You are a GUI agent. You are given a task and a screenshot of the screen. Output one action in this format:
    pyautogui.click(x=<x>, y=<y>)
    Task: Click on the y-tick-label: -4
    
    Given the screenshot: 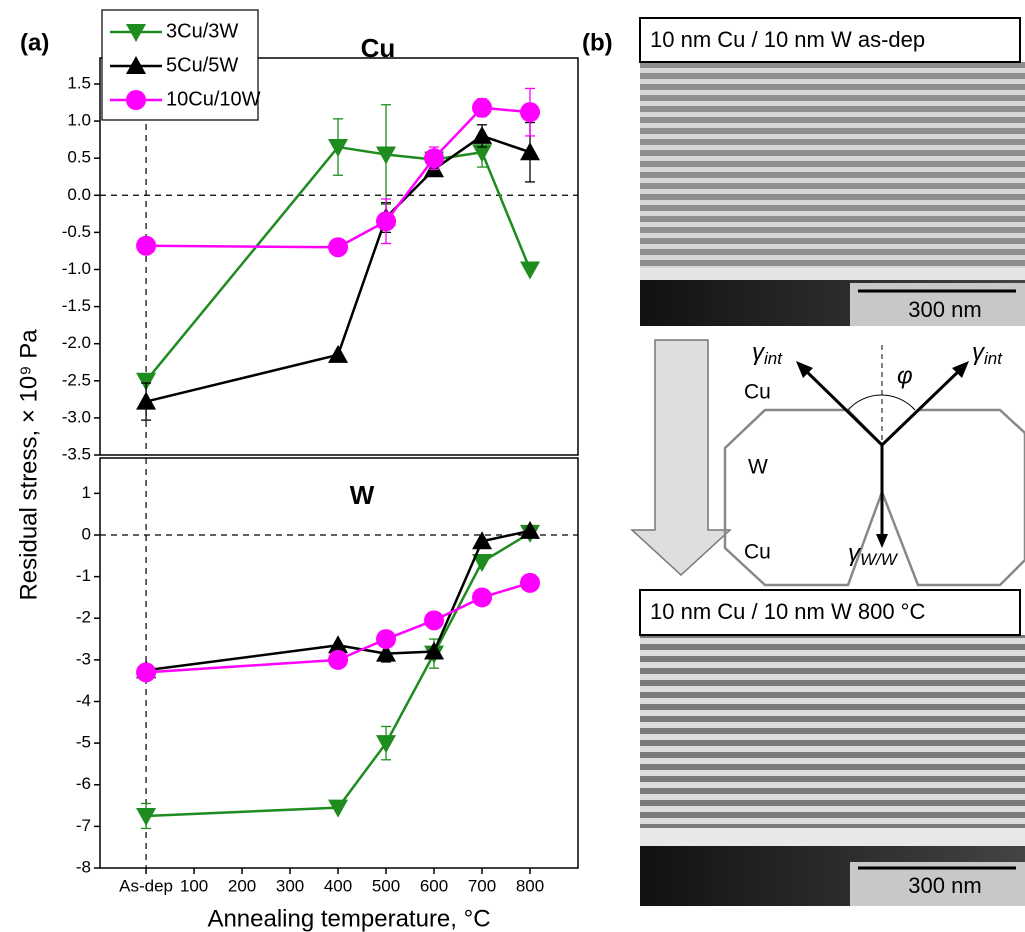 What is the action you would take?
    pyautogui.click(x=83, y=700)
    